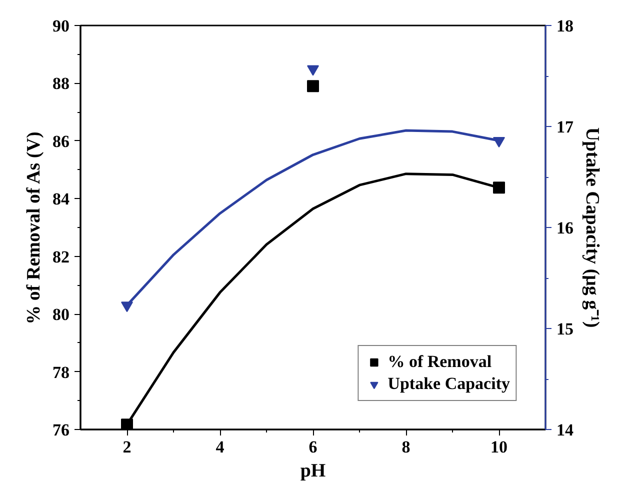  Describe the element at coordinates (61, 372) in the screenshot. I see `y-tick-label: 78` at that location.